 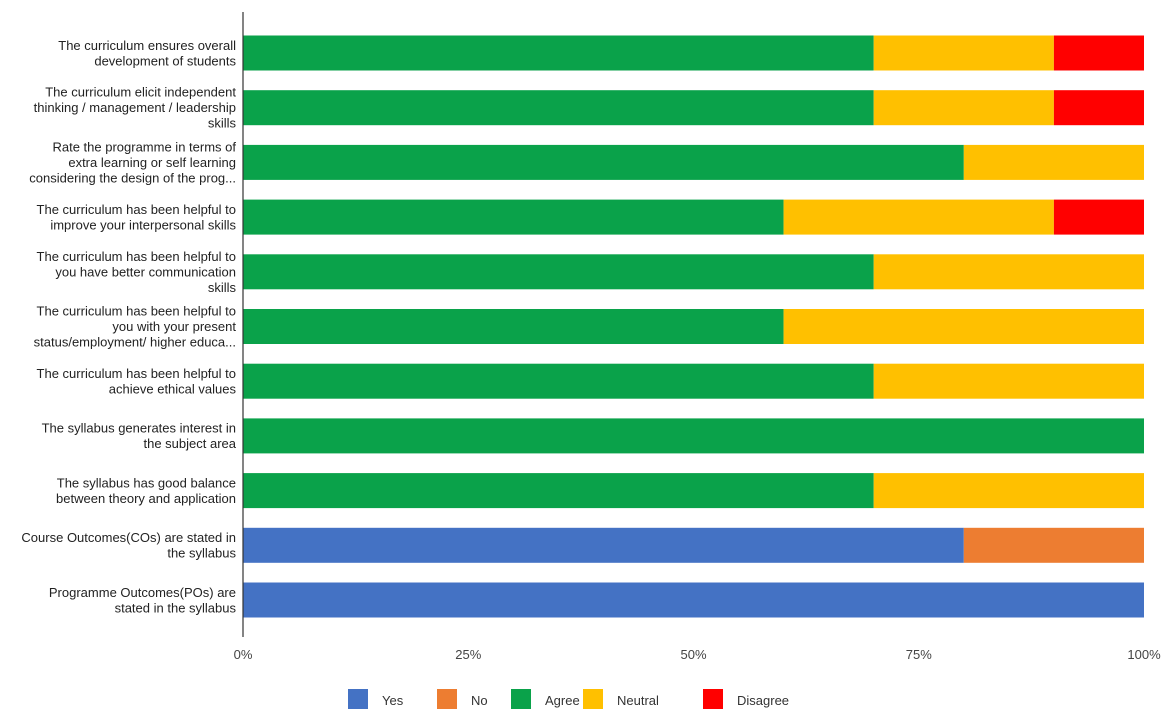 What do you see at coordinates (144, 146) in the screenshot?
I see `category-label-line: Rate the programme in terms of` at bounding box center [144, 146].